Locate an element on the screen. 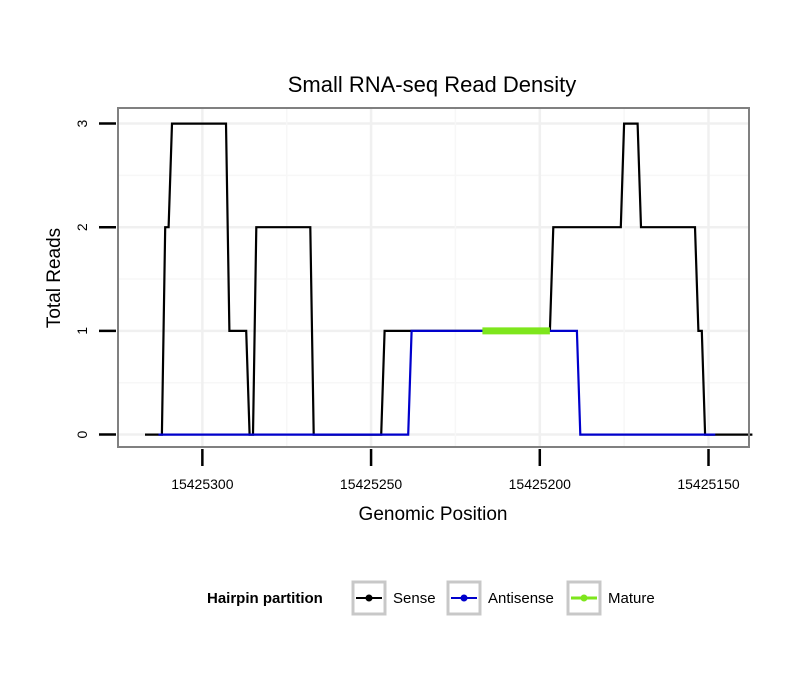  x-axis: 15425300 15425250 15425200 15425150 is located at coordinates (455, 470).